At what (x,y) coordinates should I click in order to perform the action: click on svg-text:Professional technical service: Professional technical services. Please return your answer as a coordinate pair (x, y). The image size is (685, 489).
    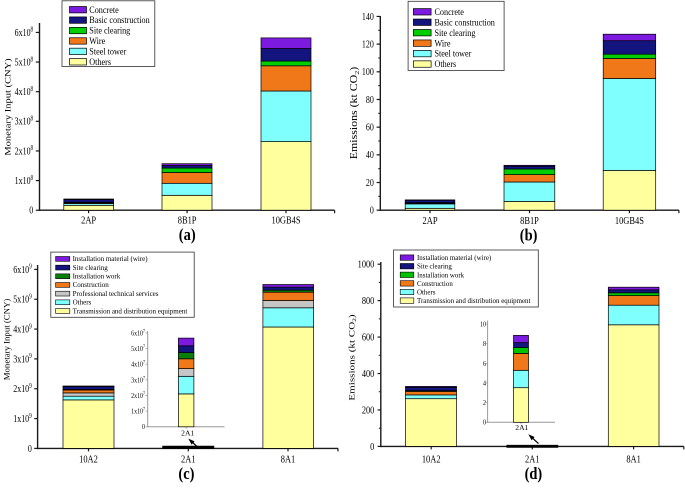
    Looking at the image, I should click on (116, 294).